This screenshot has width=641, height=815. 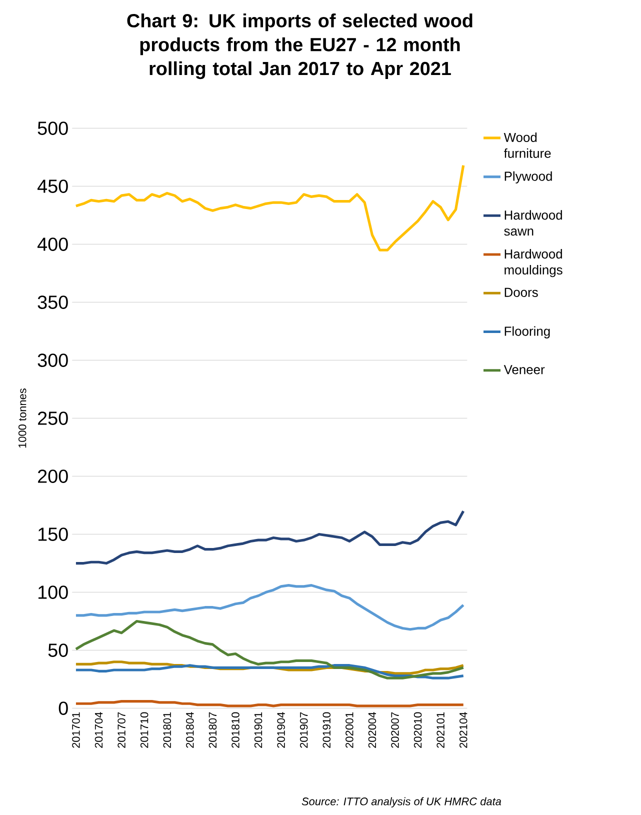 What do you see at coordinates (527, 332) in the screenshot?
I see `legend-label: Flooring` at bounding box center [527, 332].